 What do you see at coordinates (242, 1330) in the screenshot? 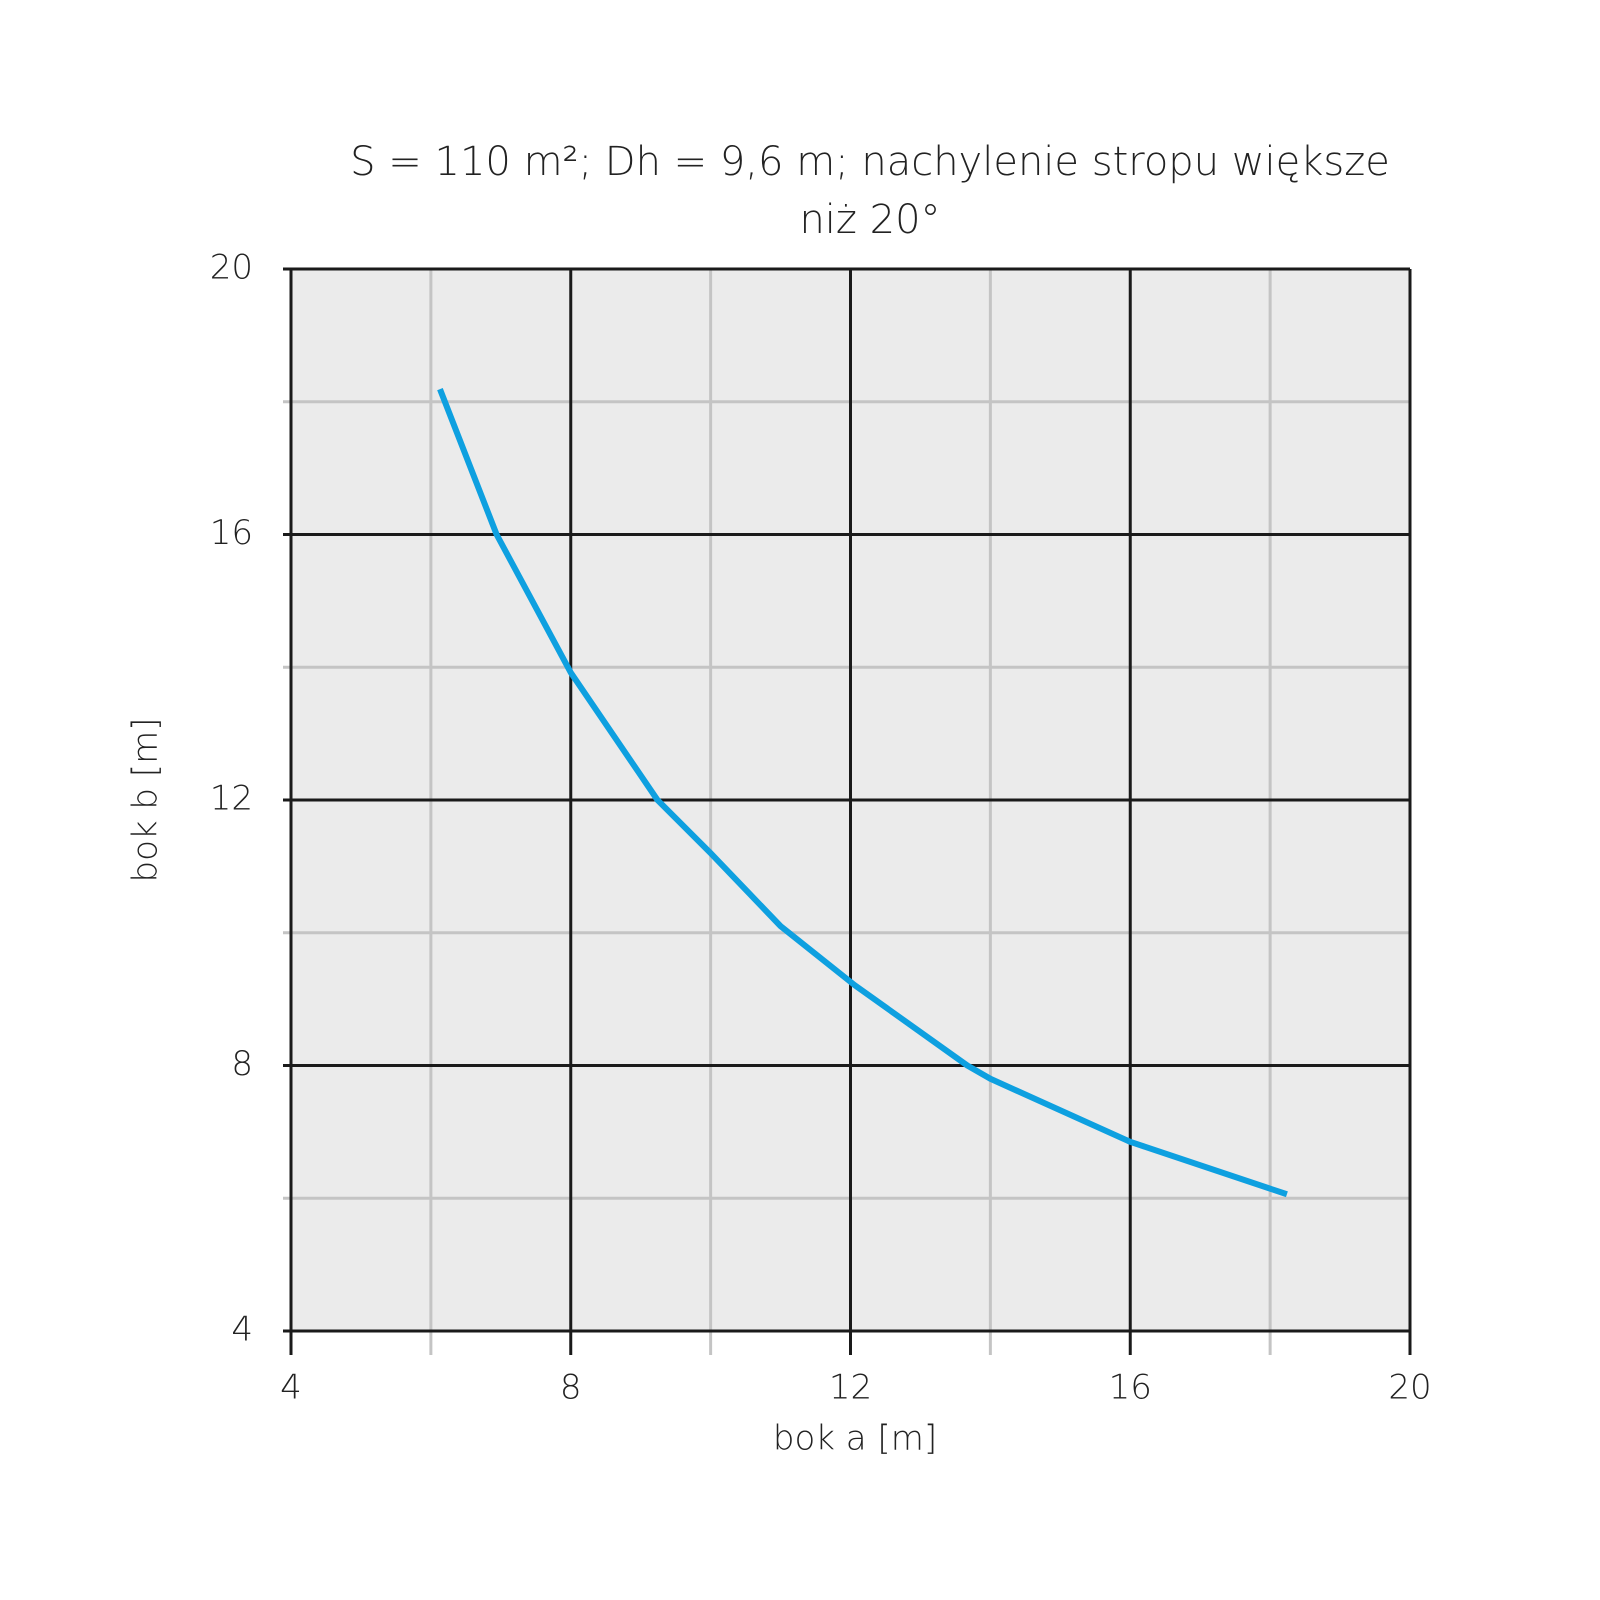
I see `y-tick-label: 4` at bounding box center [242, 1330].